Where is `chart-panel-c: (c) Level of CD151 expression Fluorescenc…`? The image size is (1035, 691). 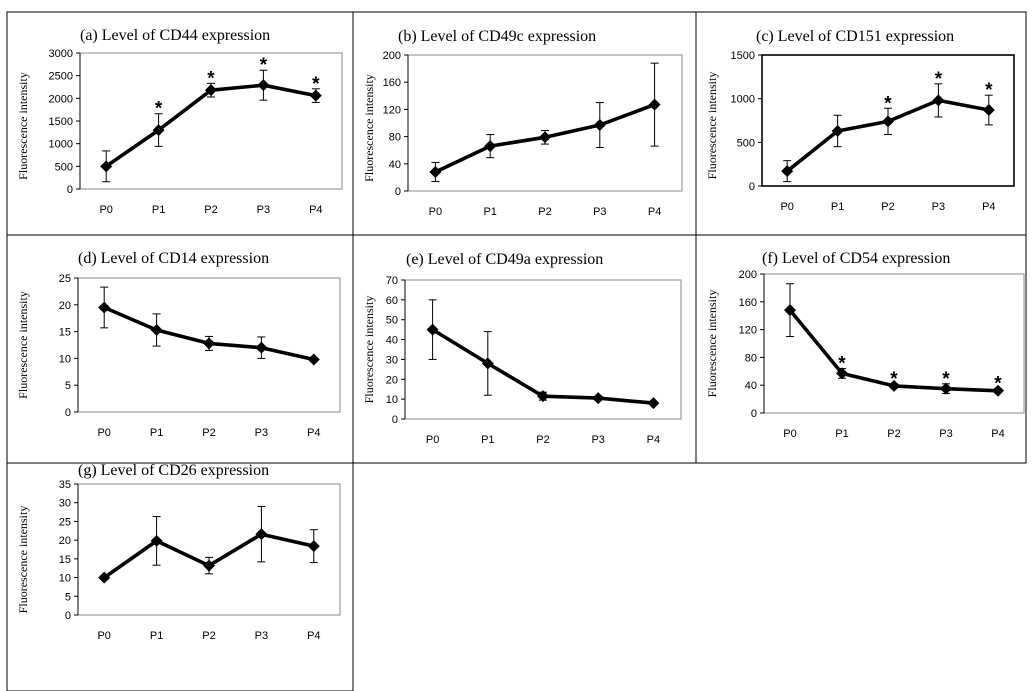 chart-panel-c: (c) Level of CD151 expression Fluorescenc… is located at coordinates (860, 120).